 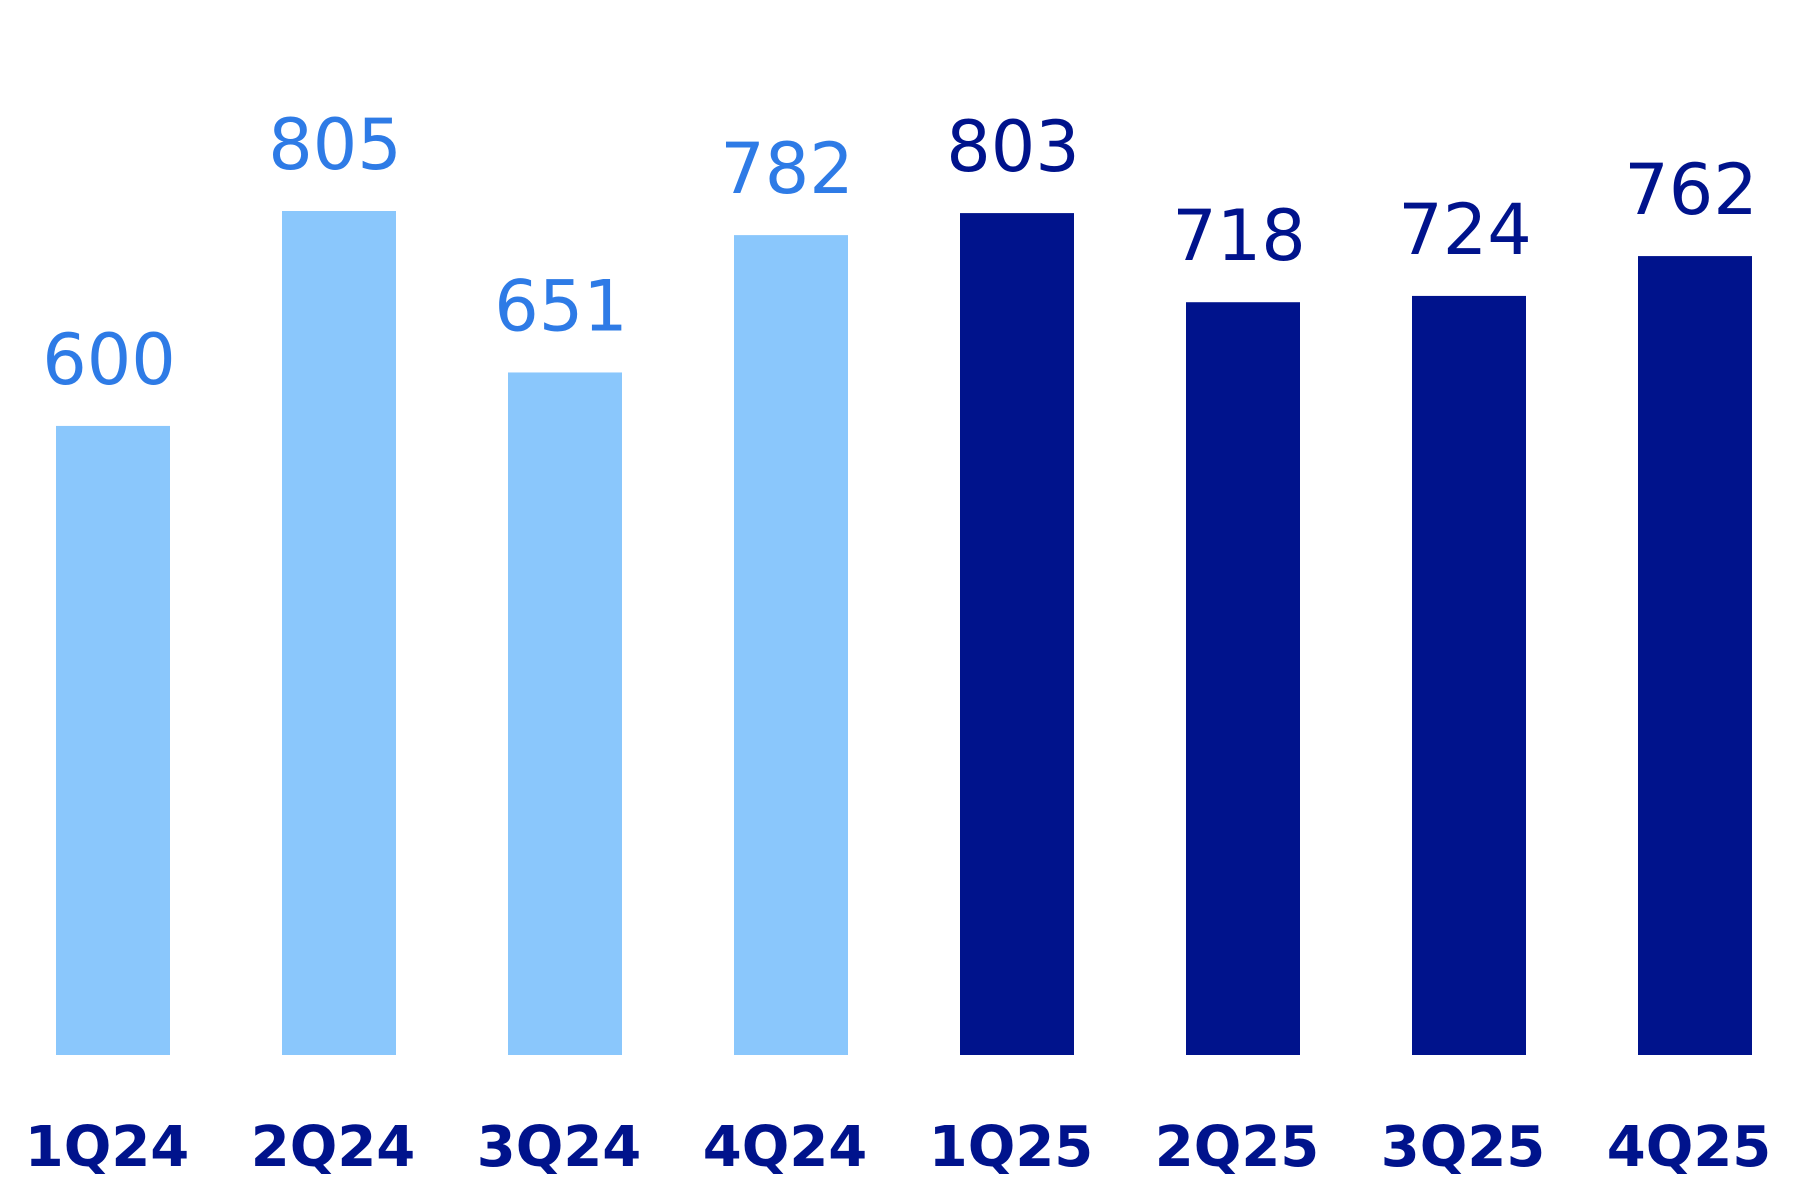 What do you see at coordinates (1463, 1147) in the screenshot?
I see `category-label-3q25: 3Q25` at bounding box center [1463, 1147].